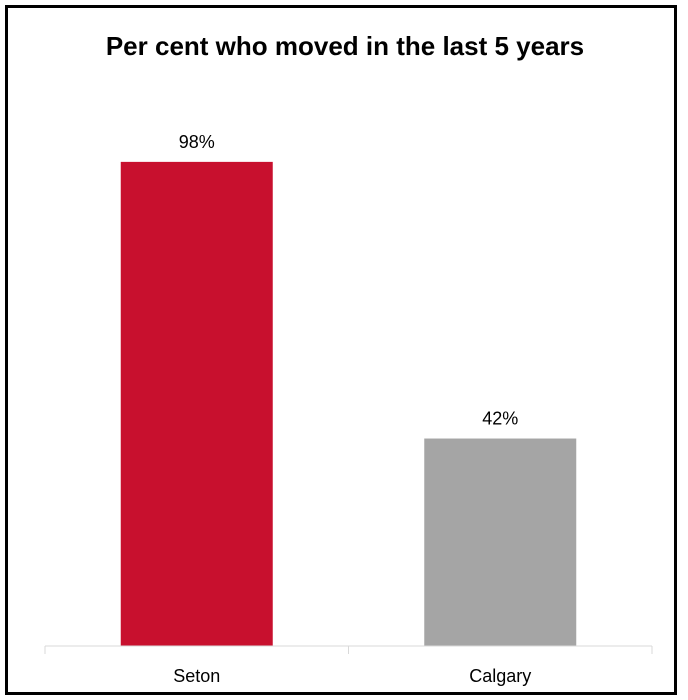 The image size is (688, 700). I want to click on data-label-calgary: 42%, so click(500, 419).